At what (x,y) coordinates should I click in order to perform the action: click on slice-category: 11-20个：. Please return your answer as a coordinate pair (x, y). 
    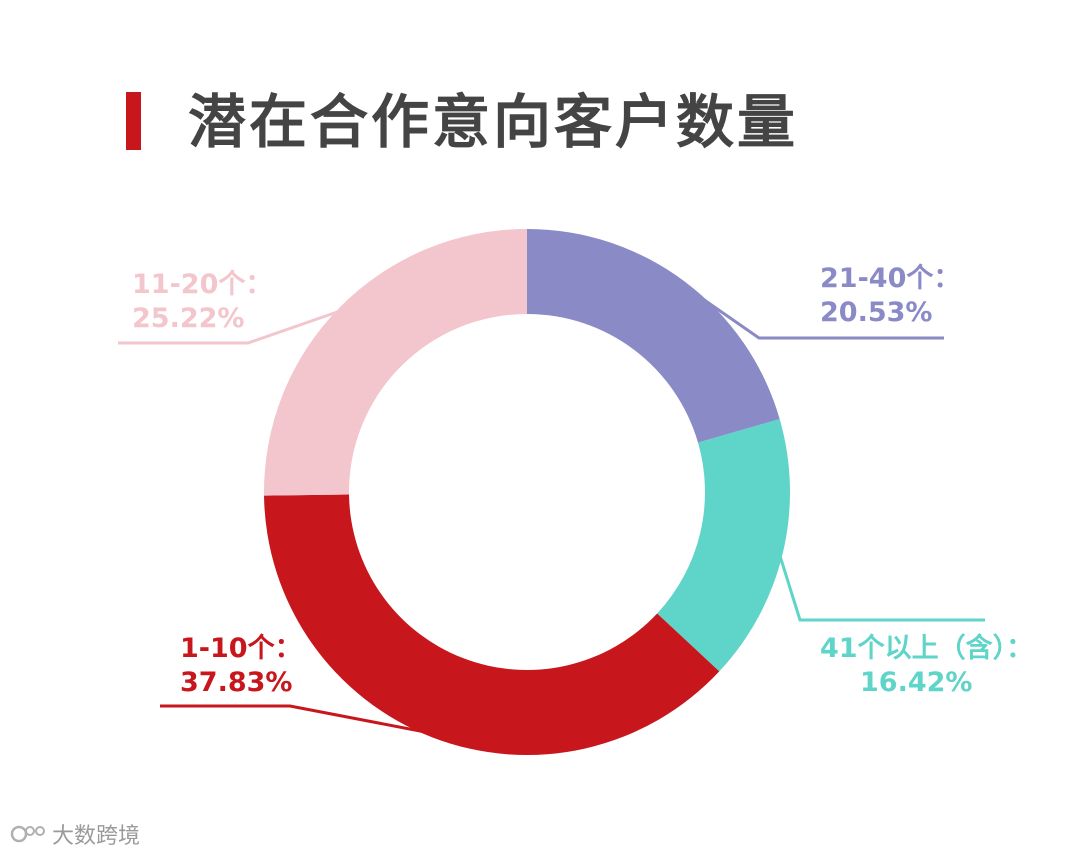
    Looking at the image, I should click on (202, 284).